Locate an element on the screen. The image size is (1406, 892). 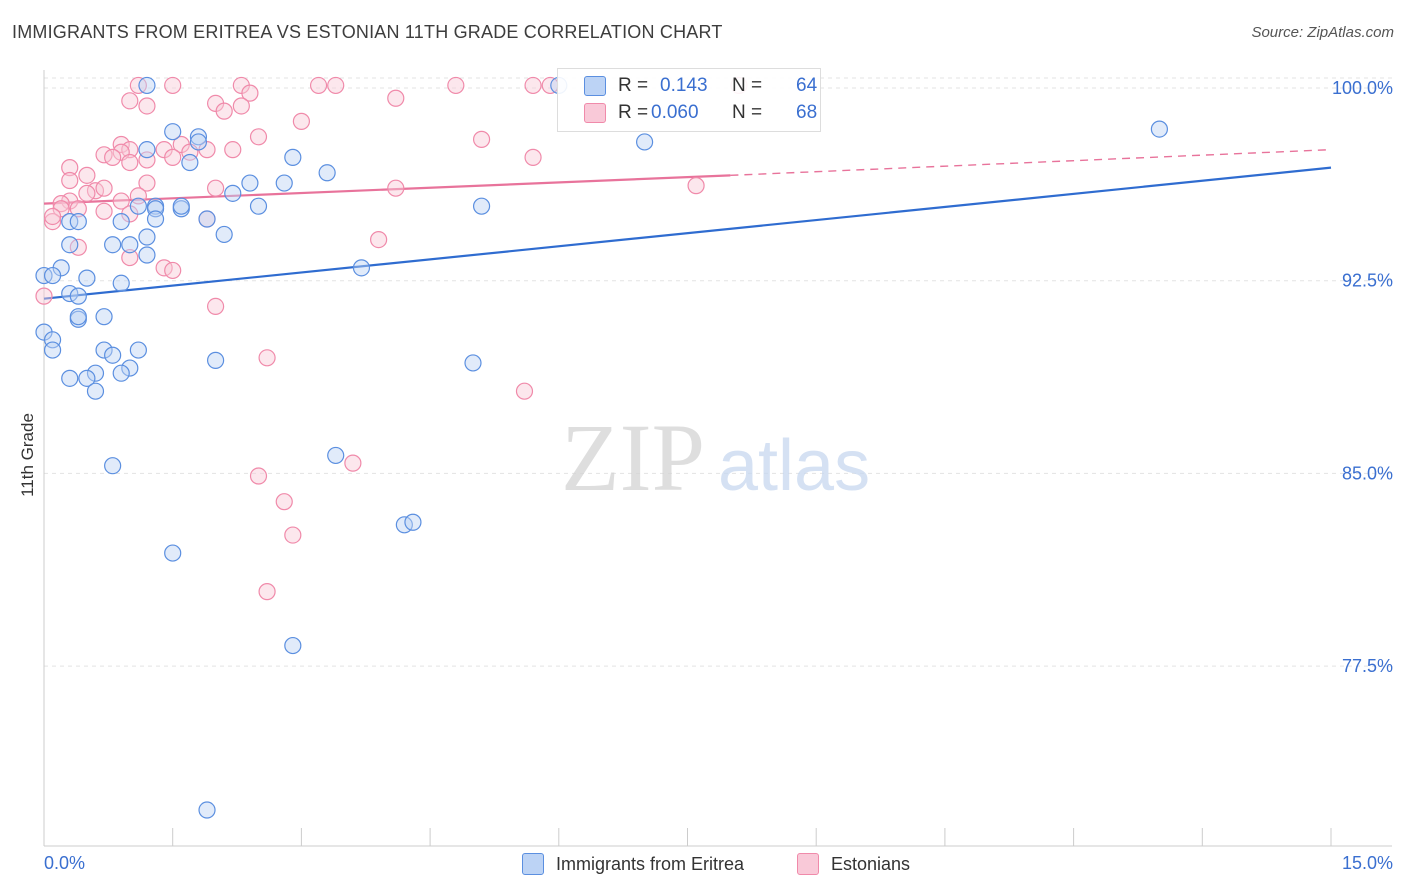
y-tick-label: 77.5% is located at coordinates (1367, 666).